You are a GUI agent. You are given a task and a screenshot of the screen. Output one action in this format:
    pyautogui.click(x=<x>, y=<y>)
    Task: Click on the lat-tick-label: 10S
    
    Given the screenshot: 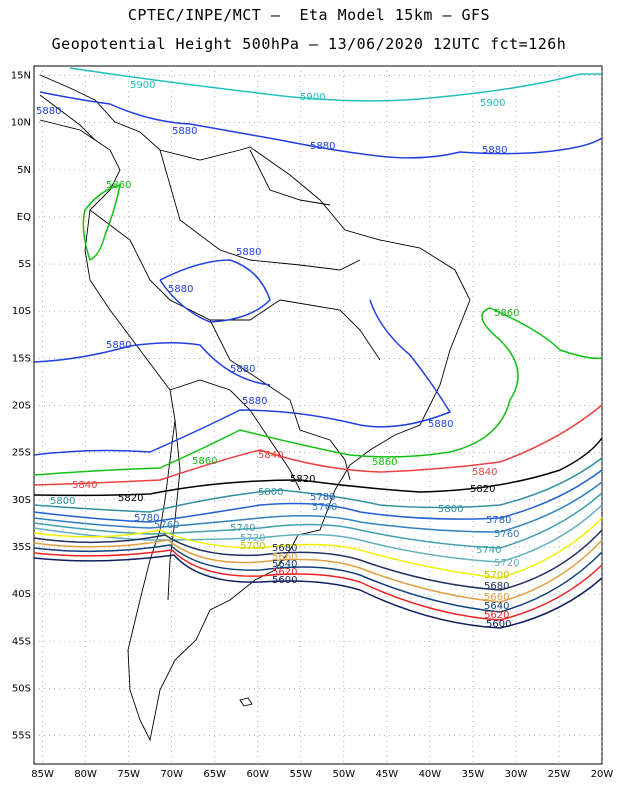 What is the action you would take?
    pyautogui.click(x=21, y=311)
    